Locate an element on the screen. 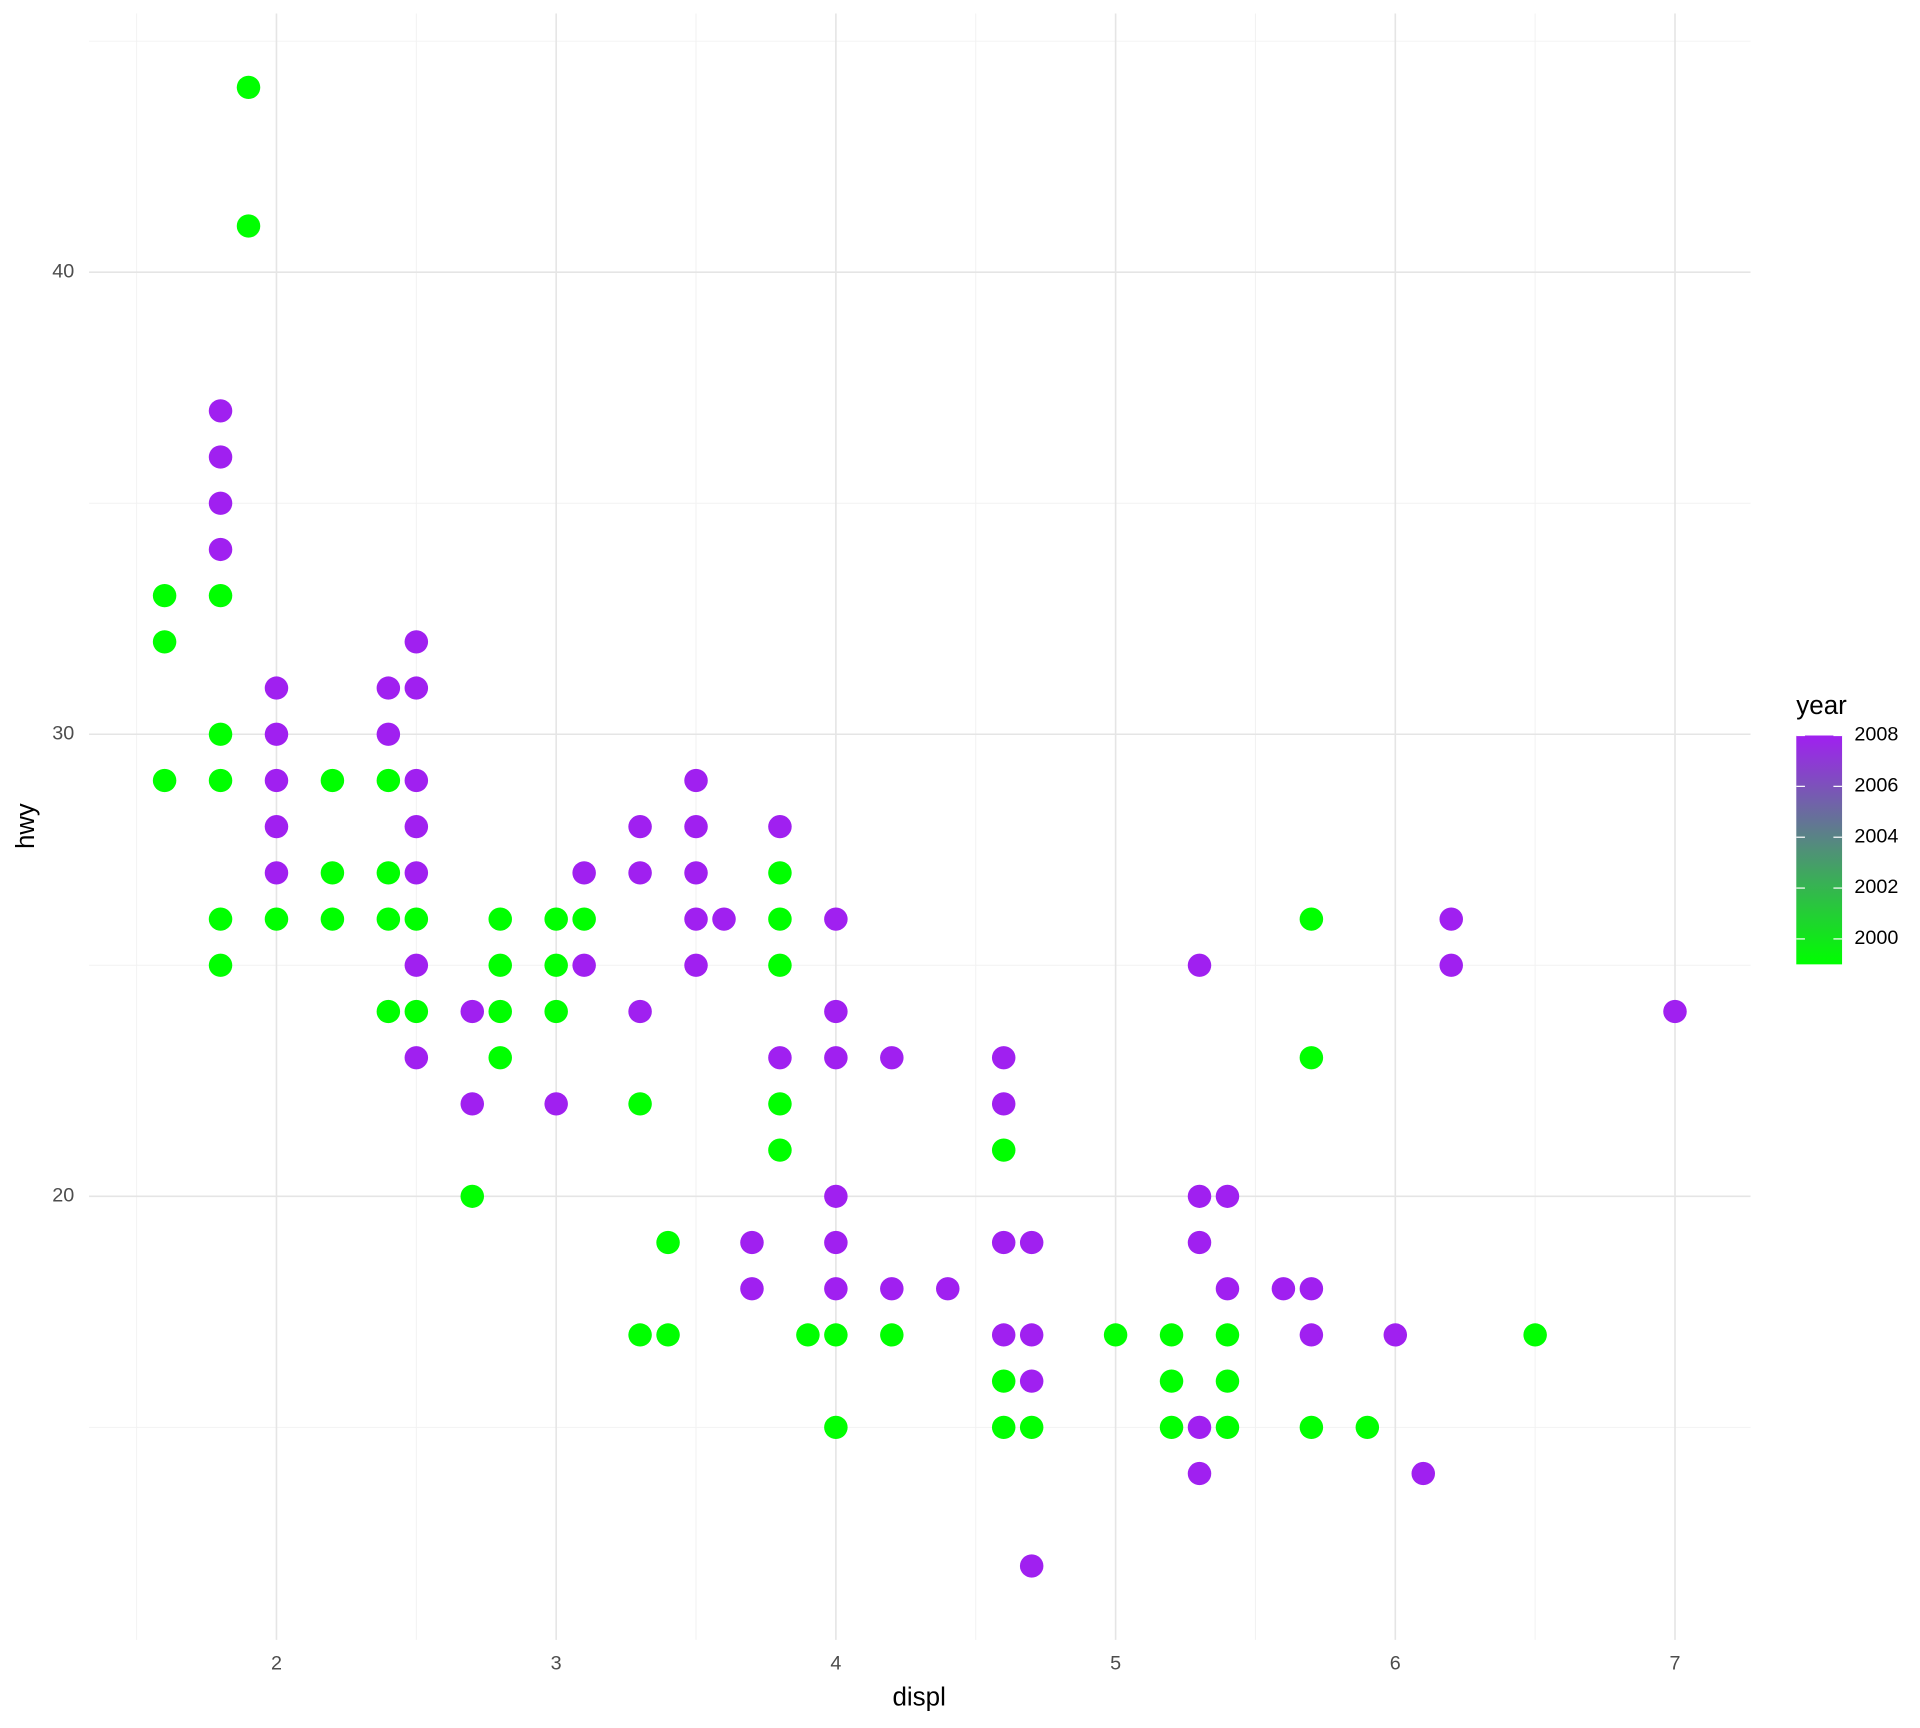 This screenshot has width=1920, height=1728. colorbar-label: 2008 is located at coordinates (1876, 735).